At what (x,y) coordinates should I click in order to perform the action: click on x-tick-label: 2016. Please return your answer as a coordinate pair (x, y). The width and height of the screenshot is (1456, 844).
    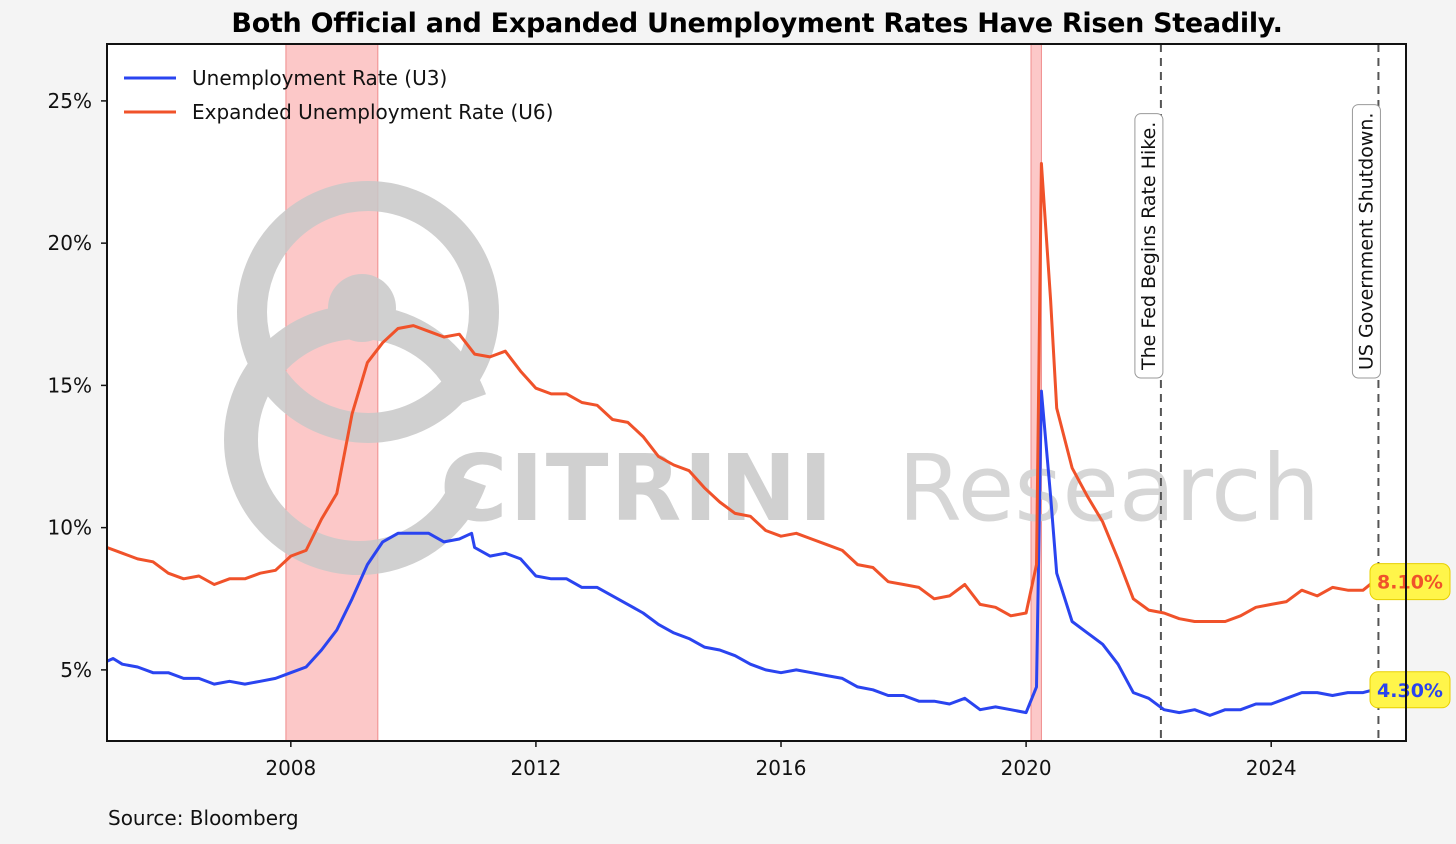
    Looking at the image, I should click on (781, 768).